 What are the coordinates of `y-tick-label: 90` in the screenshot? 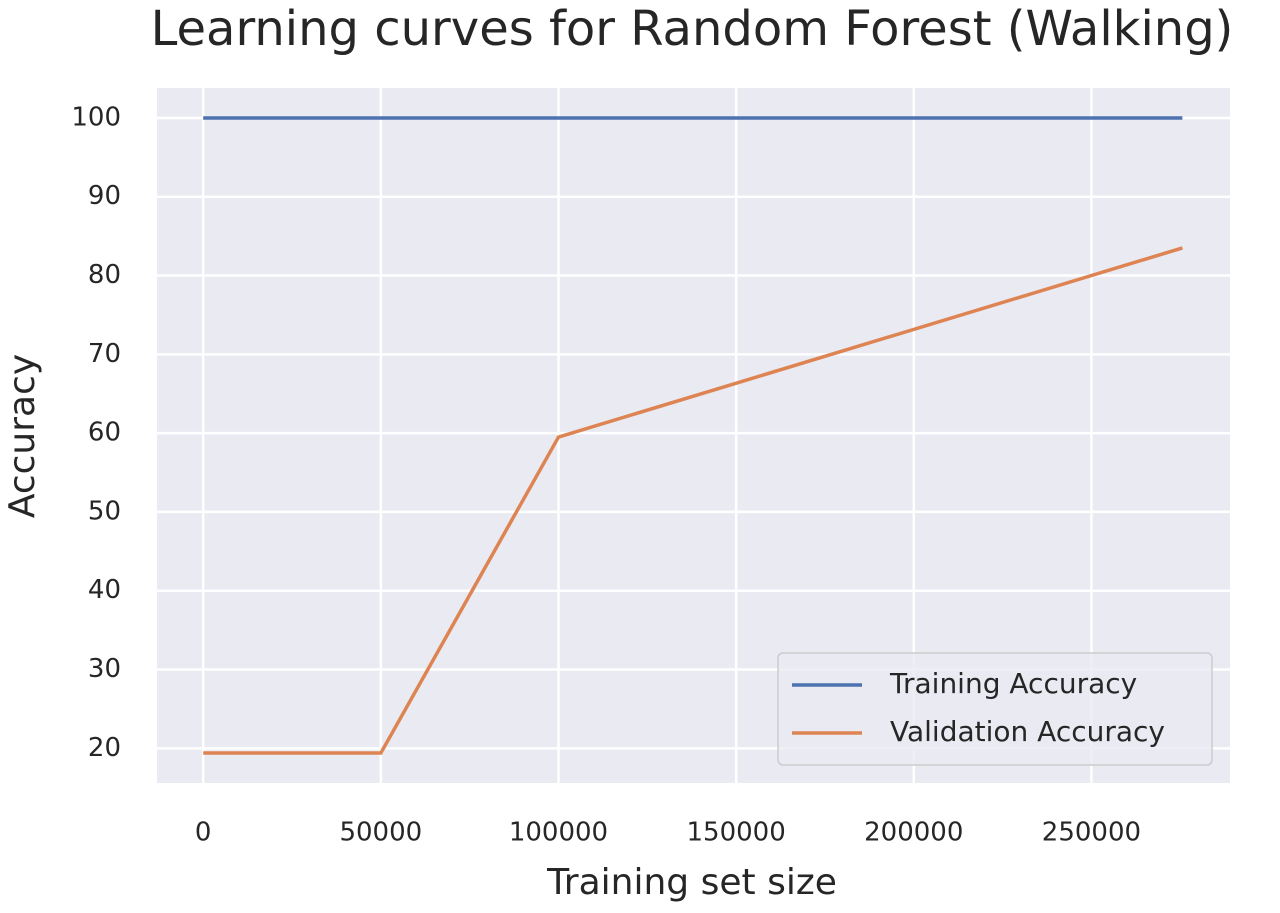 It's located at (104, 196).